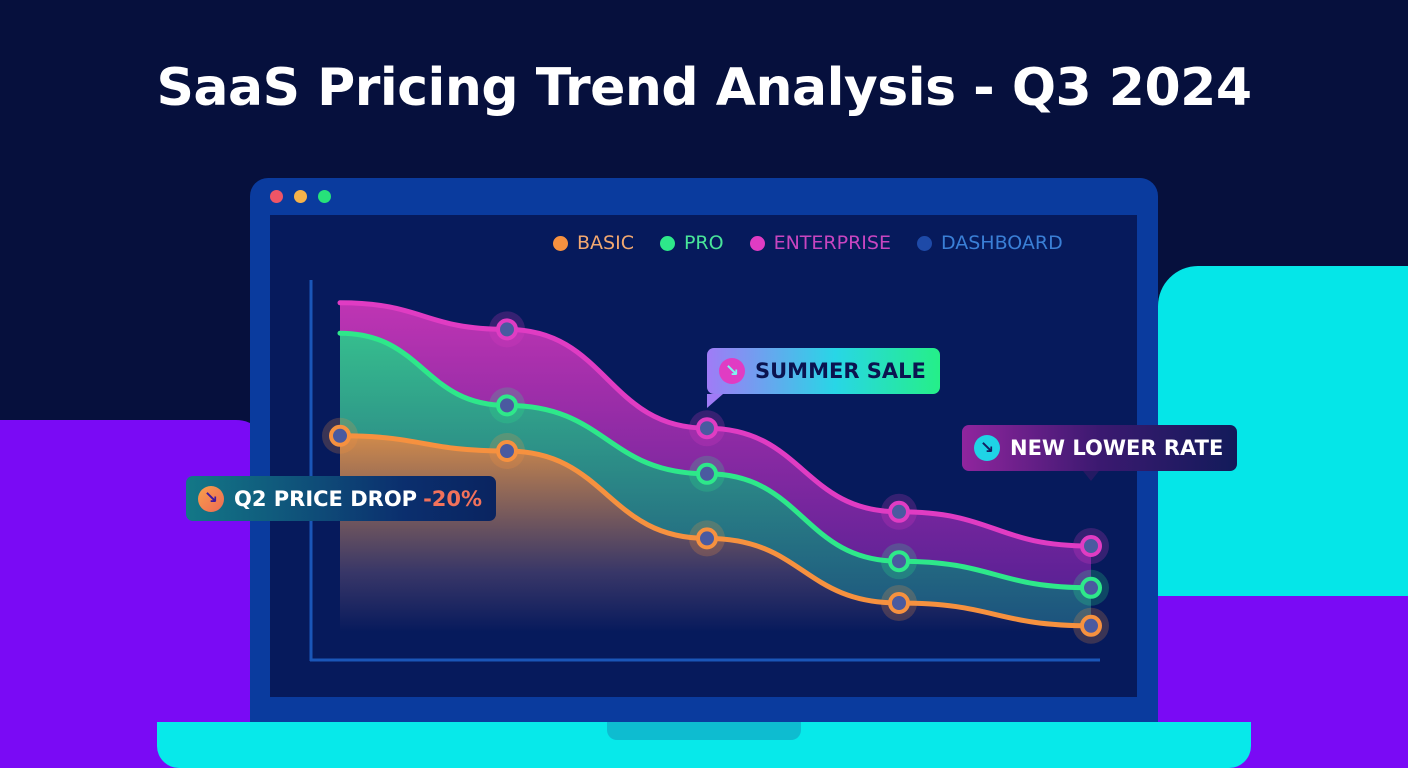 The width and height of the screenshot is (1408, 768). I want to click on chart-legend: BASIC PRO ENTERPRISE DASHBOARD, so click(808, 243).